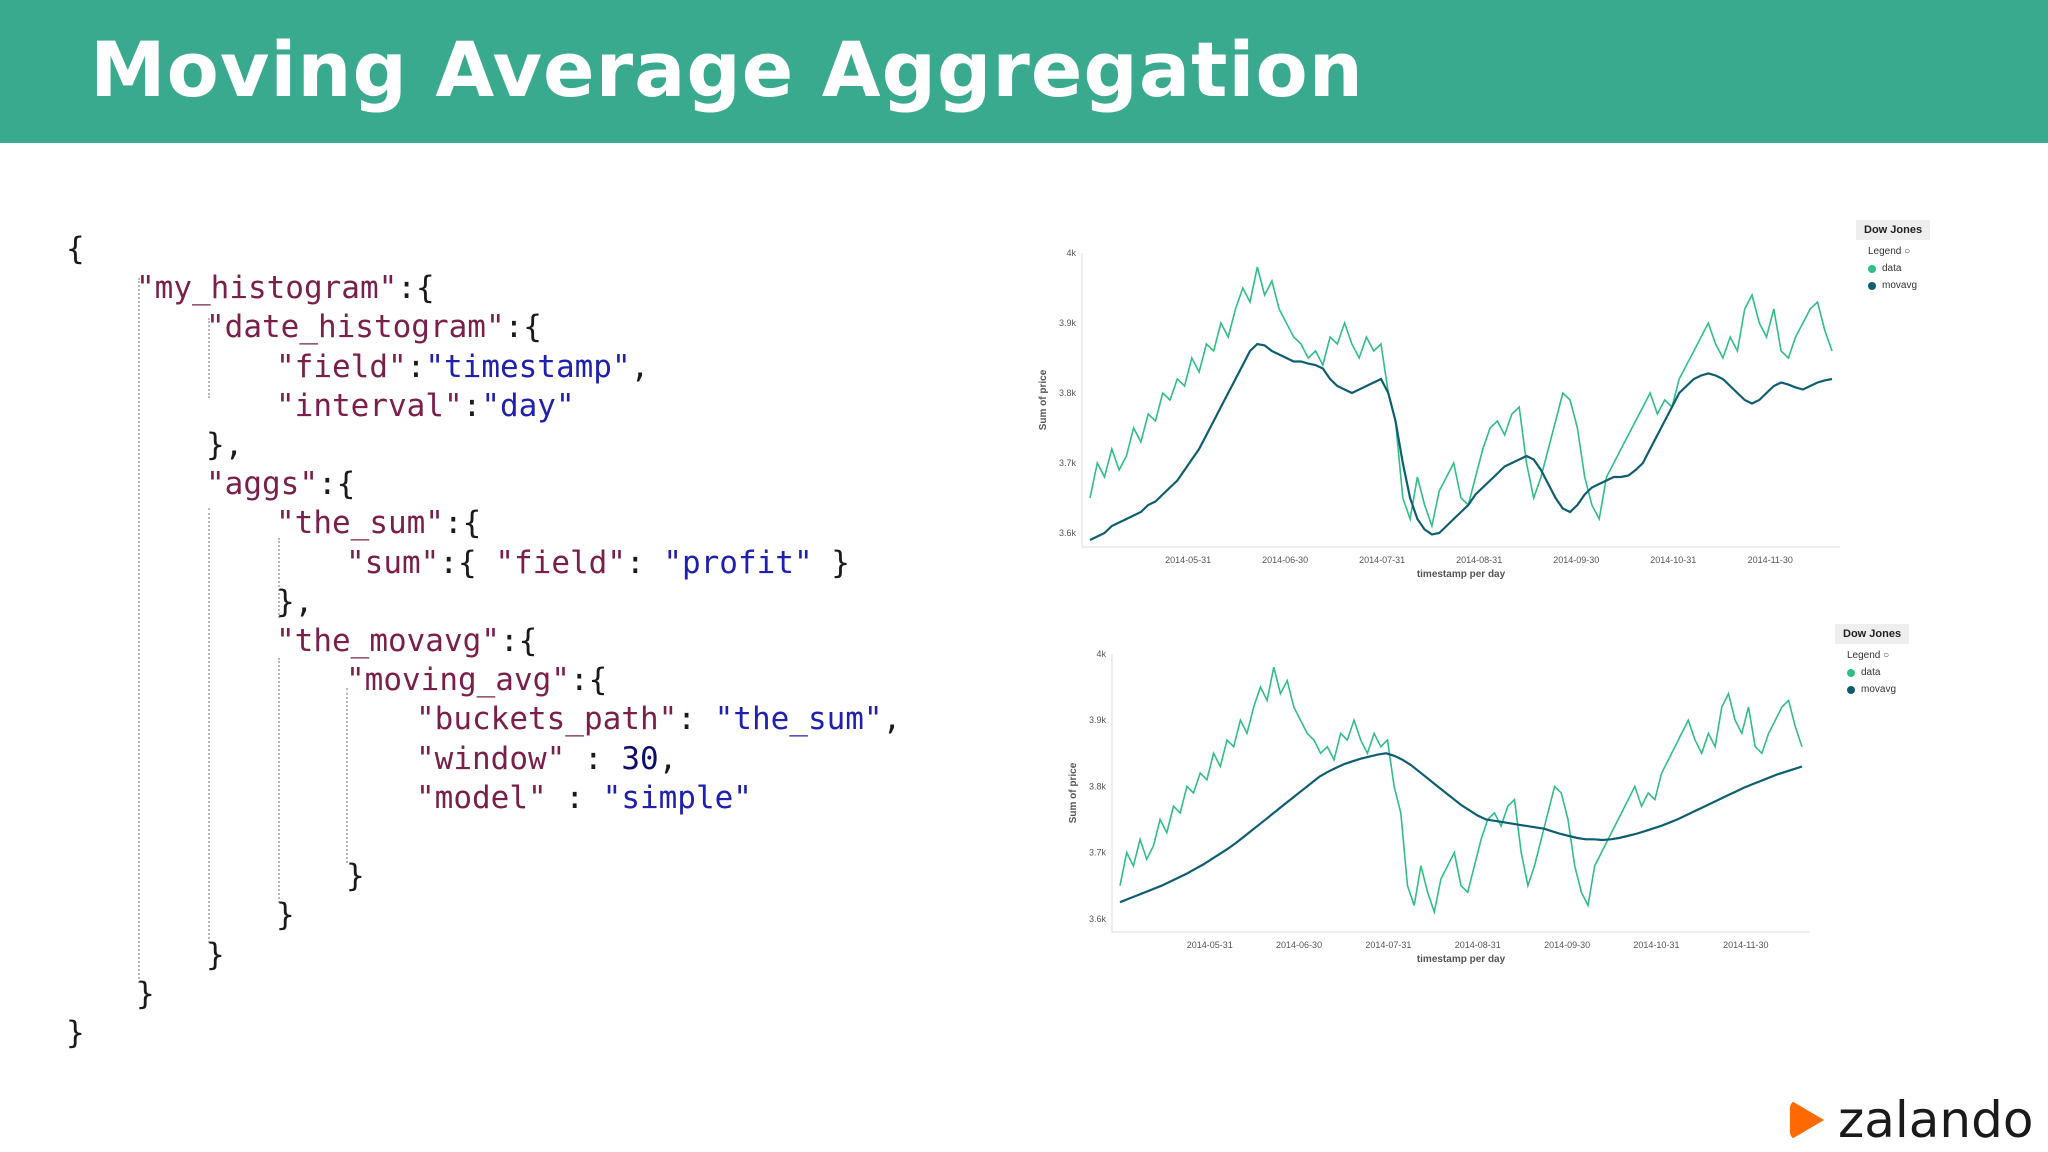 Image resolution: width=2048 pixels, height=1152 pixels. What do you see at coordinates (584, 798) in the screenshot?
I see `code-line: "model" : "simple"` at bounding box center [584, 798].